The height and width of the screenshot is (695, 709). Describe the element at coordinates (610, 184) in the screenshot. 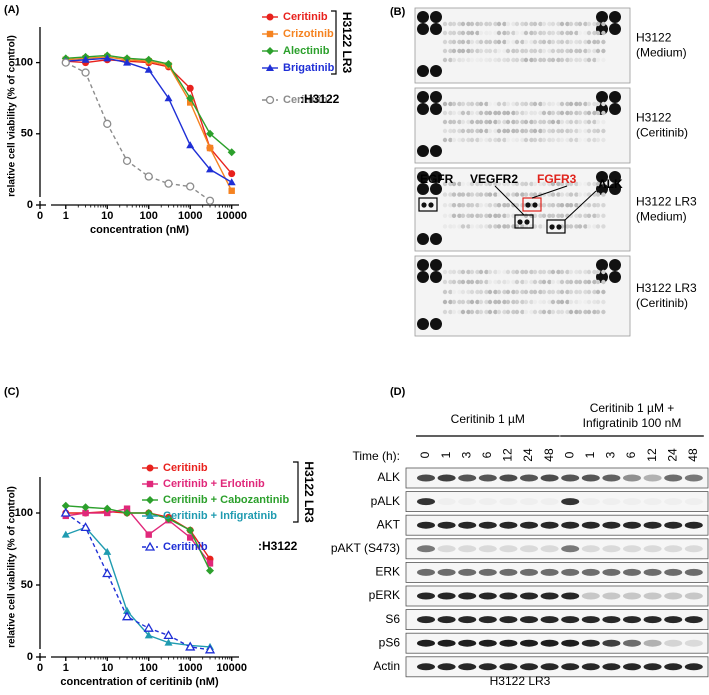

I see `callout-label: ALK` at that location.